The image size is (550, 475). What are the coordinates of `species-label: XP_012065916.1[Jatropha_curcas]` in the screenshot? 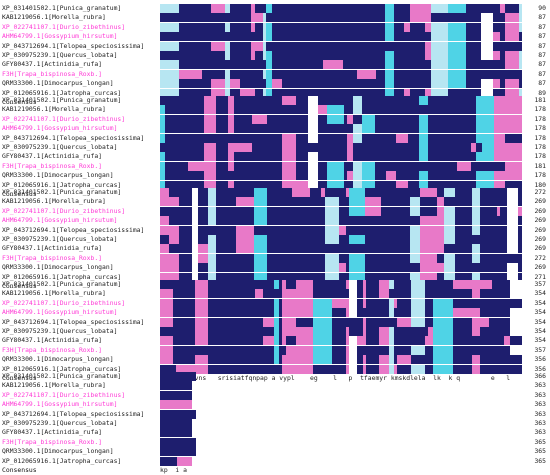 It's located at (62, 276).